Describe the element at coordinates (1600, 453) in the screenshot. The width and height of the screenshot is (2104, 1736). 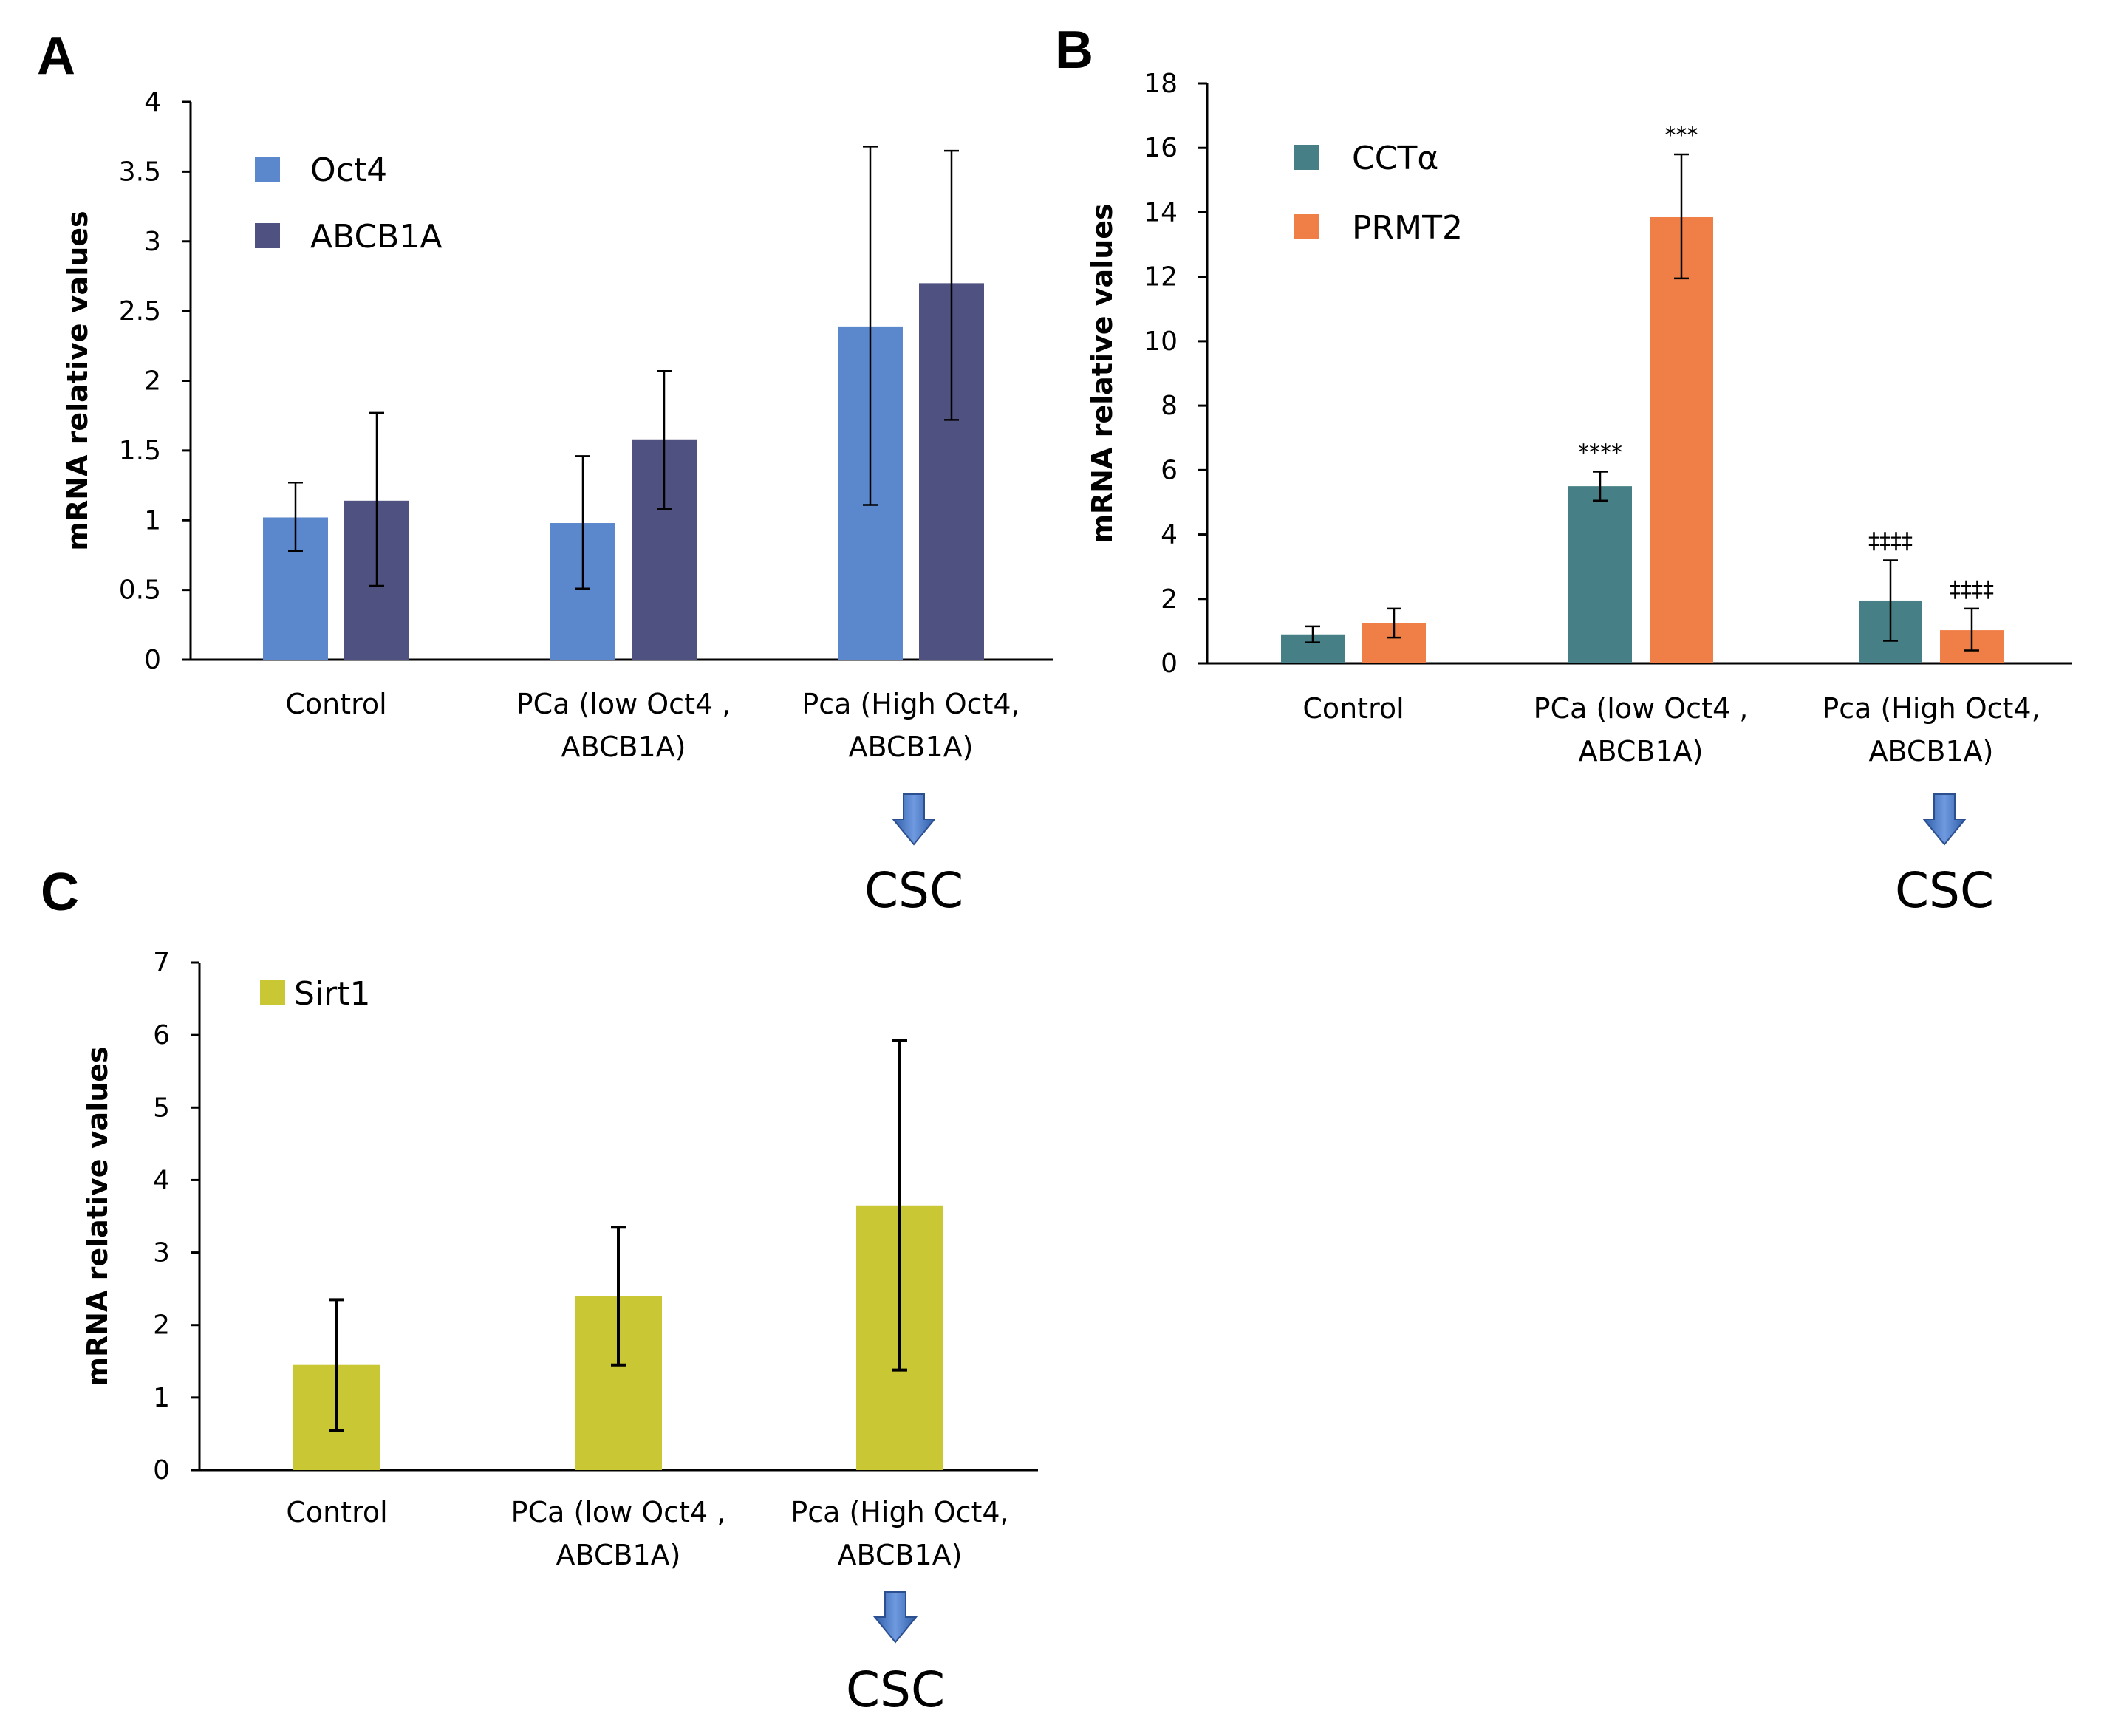
I see `significance-annotation: ****` at that location.